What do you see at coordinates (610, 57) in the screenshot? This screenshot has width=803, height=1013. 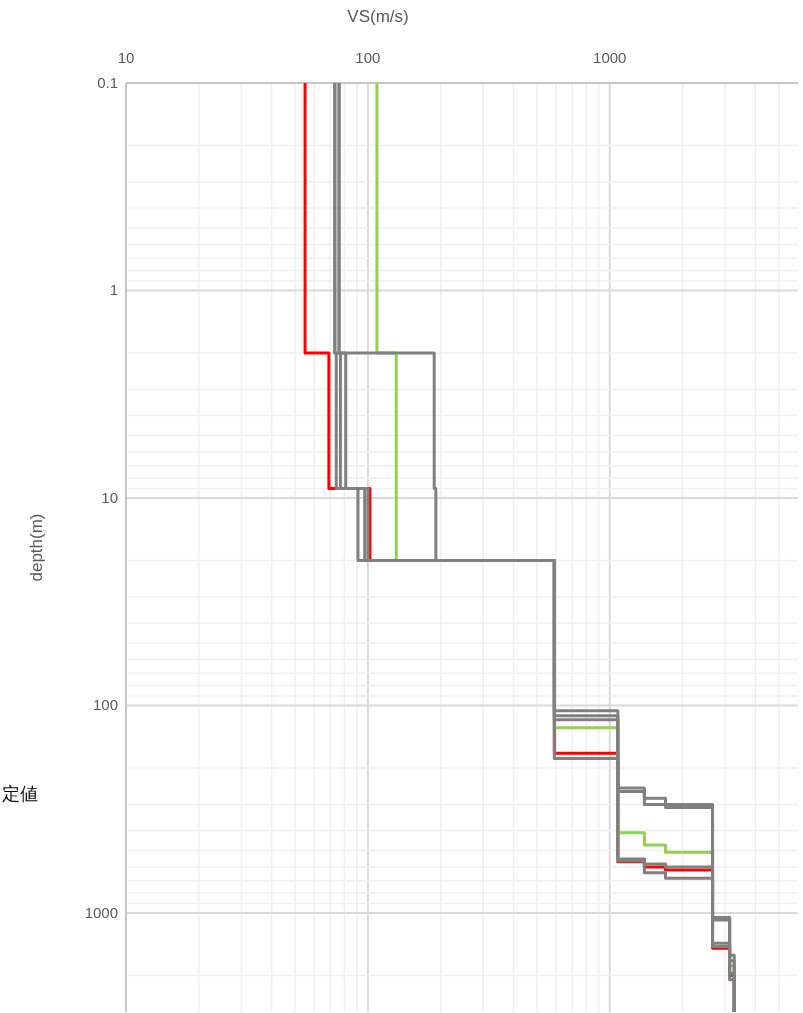 I see `x-tick-label: 1000` at bounding box center [610, 57].